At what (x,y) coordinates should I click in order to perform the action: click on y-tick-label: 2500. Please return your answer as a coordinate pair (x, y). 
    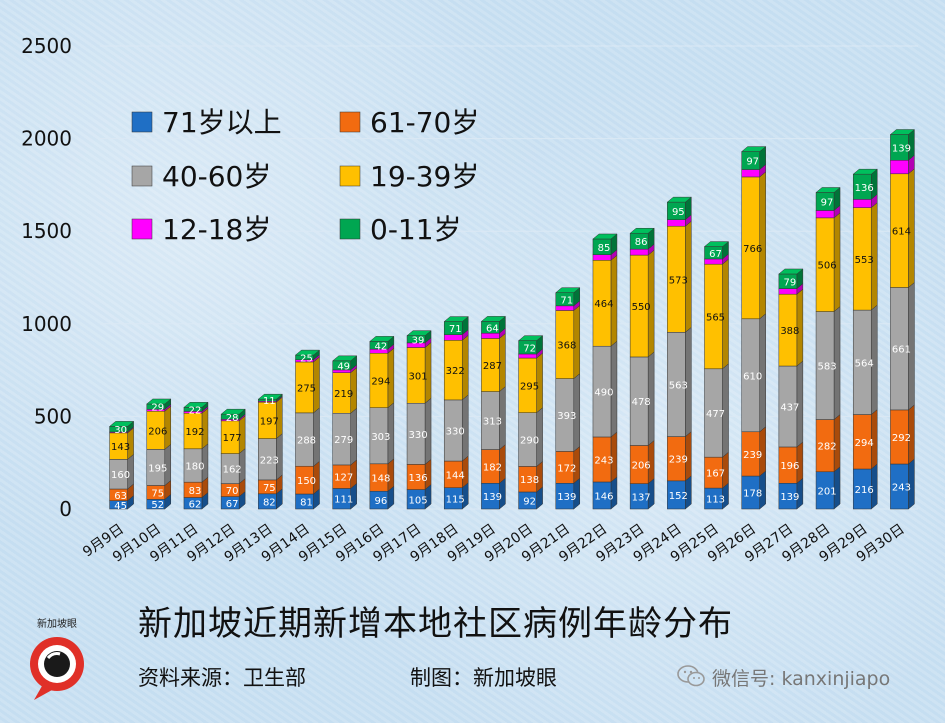
    Looking at the image, I should click on (46, 46).